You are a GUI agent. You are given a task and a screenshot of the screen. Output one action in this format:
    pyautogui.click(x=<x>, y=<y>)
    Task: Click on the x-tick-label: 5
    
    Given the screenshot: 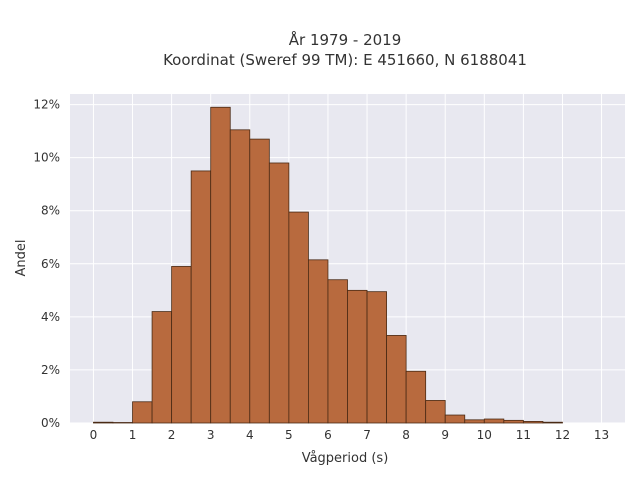 What is the action you would take?
    pyautogui.click(x=289, y=435)
    